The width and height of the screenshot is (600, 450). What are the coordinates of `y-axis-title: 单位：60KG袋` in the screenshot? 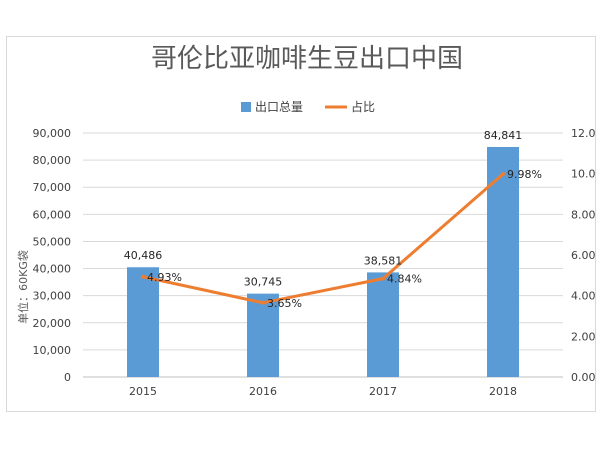 It's located at (23, 287).